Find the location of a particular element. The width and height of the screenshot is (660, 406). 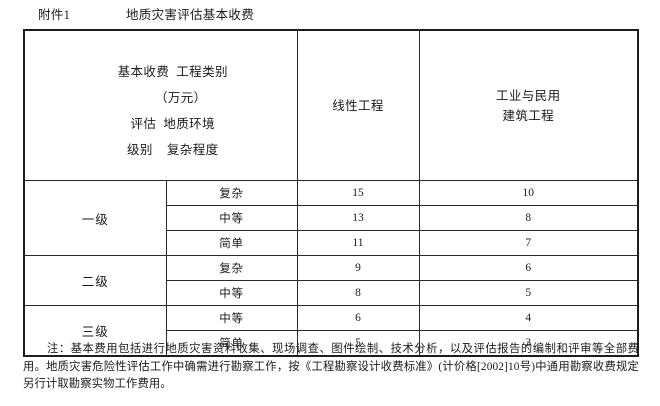

table-row: 简单 5 3 is located at coordinates (331, 343).